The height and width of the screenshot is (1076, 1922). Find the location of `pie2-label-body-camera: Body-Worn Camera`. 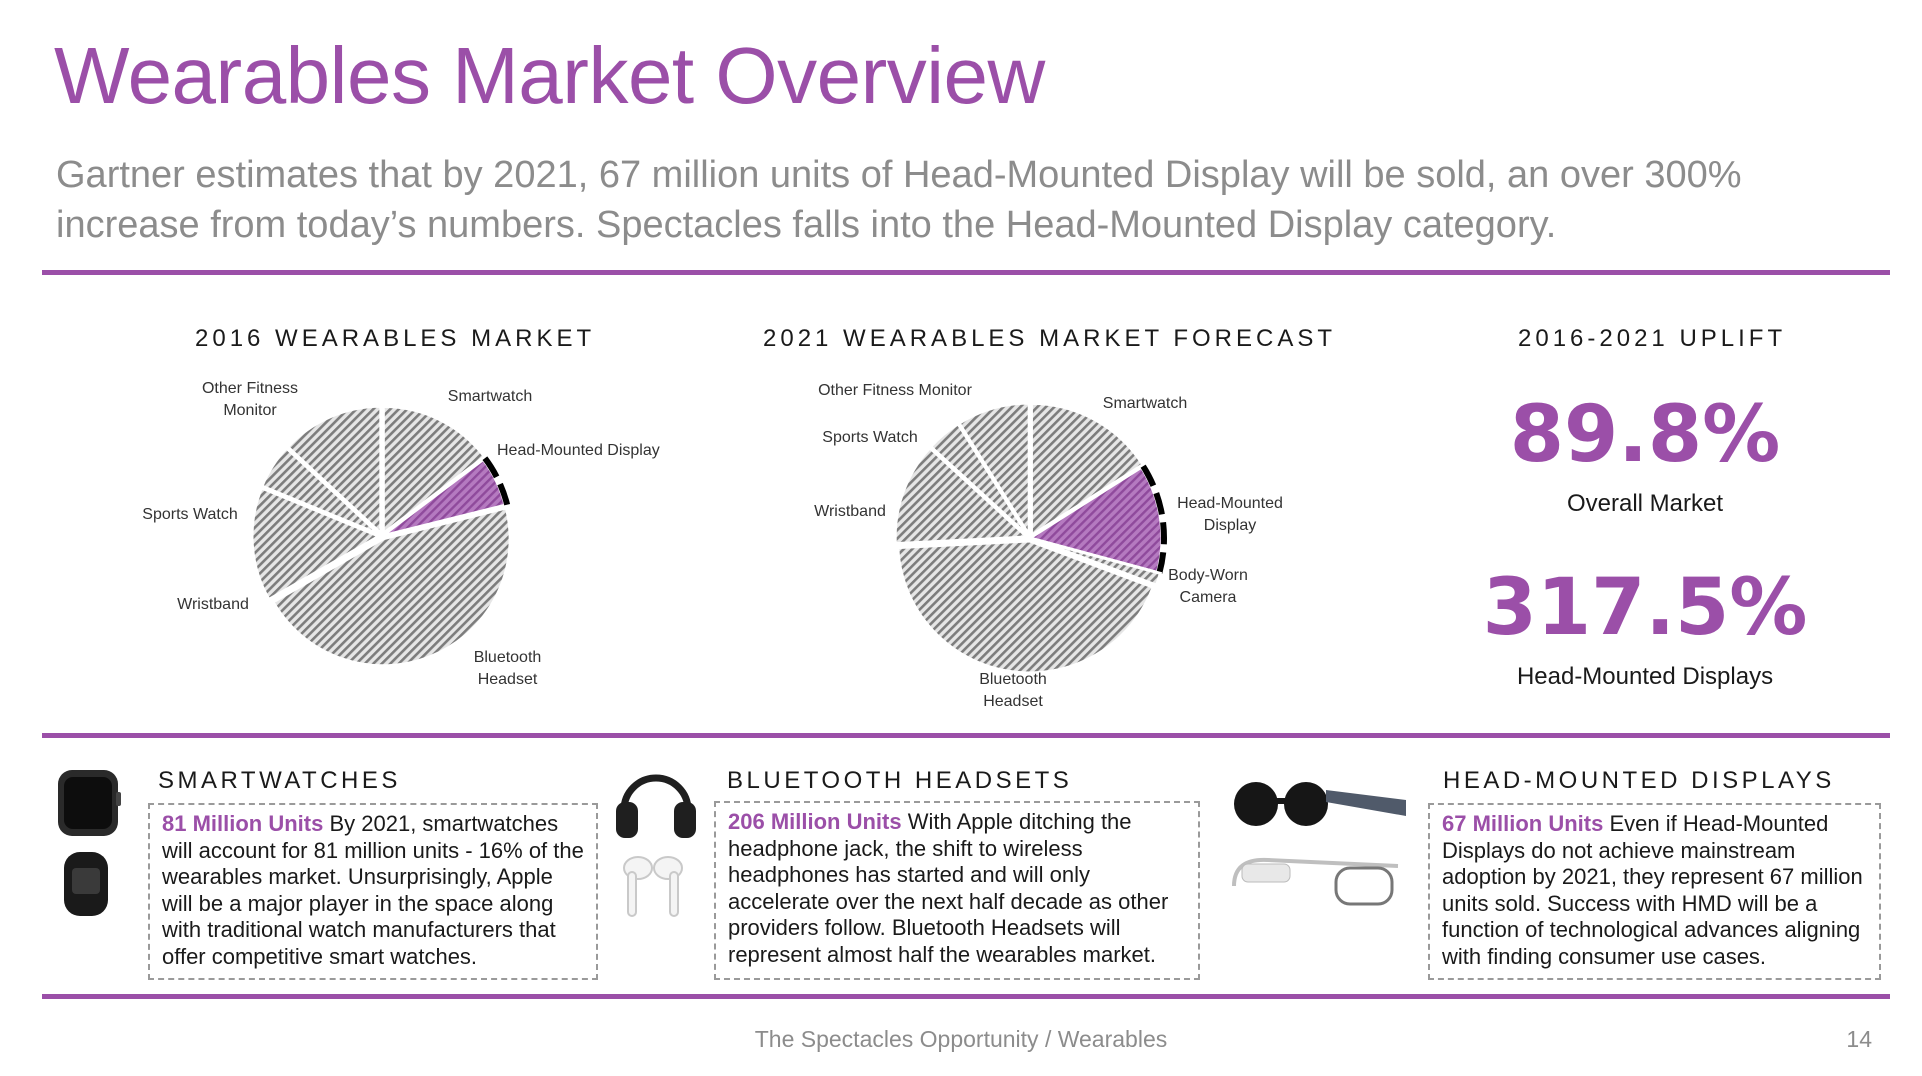

pie2-label-body-camera: Body-Worn Camera is located at coordinates (1208, 586).